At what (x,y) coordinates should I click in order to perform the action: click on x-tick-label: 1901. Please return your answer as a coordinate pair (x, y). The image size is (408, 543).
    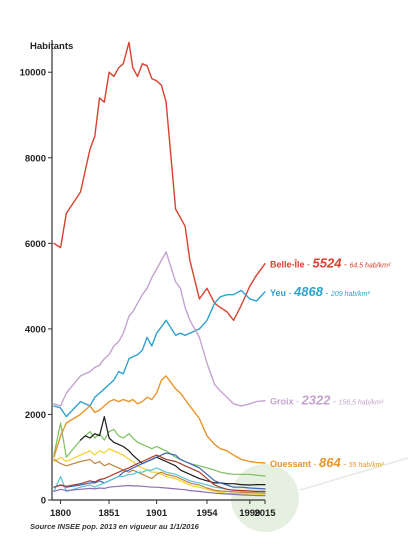
    Looking at the image, I should click on (157, 513).